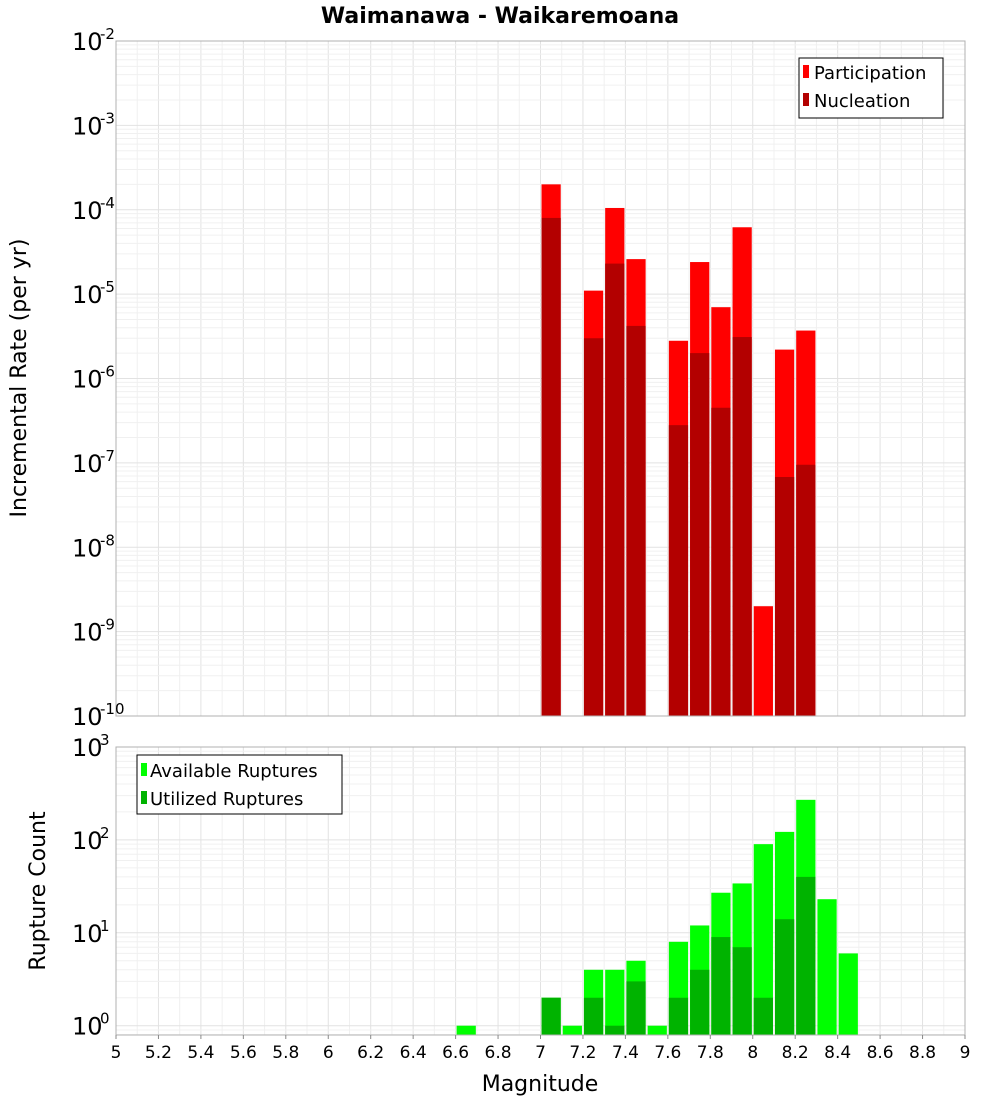 The width and height of the screenshot is (1000, 1100). I want to click on y-tick-exponent: -5, so click(107, 287).